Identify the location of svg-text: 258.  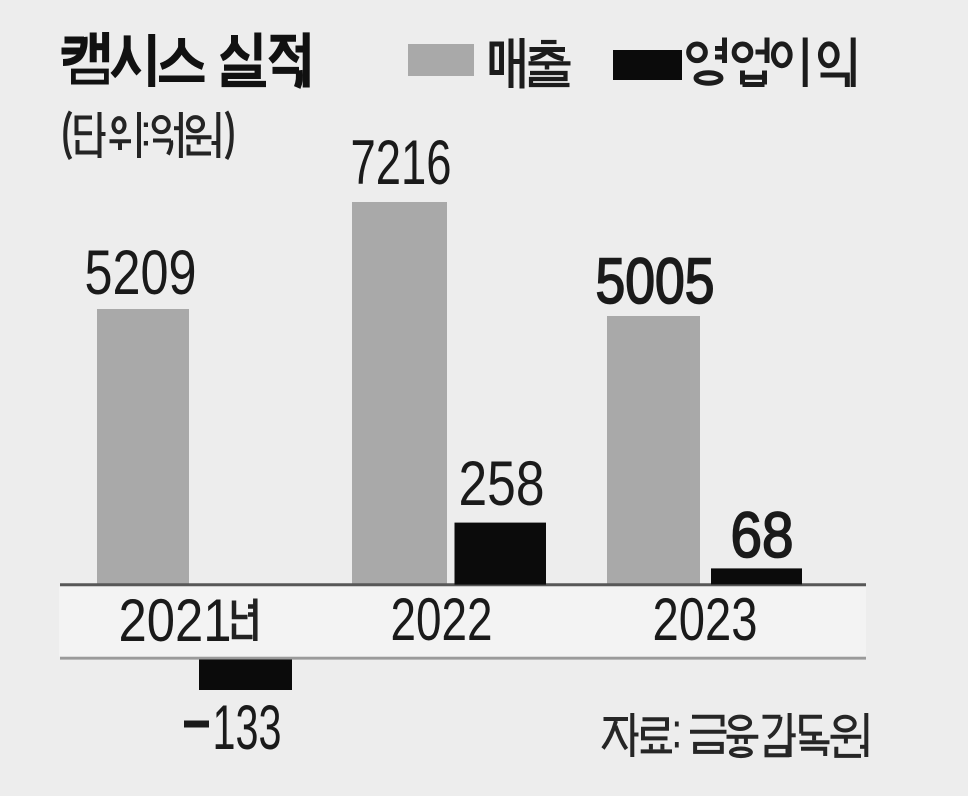
(502, 484).